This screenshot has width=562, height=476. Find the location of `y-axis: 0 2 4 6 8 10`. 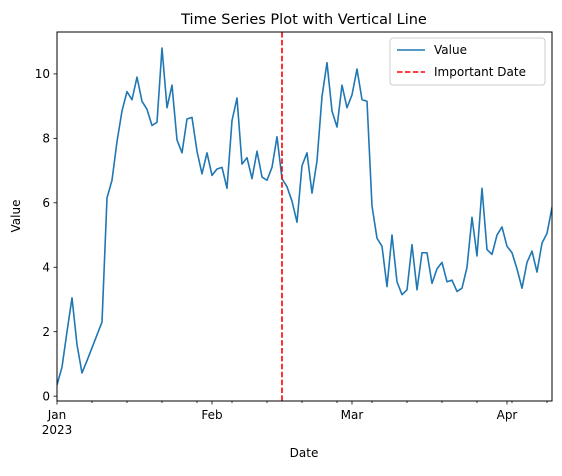

y-axis: 0 2 4 6 8 10 is located at coordinates (46, 235).